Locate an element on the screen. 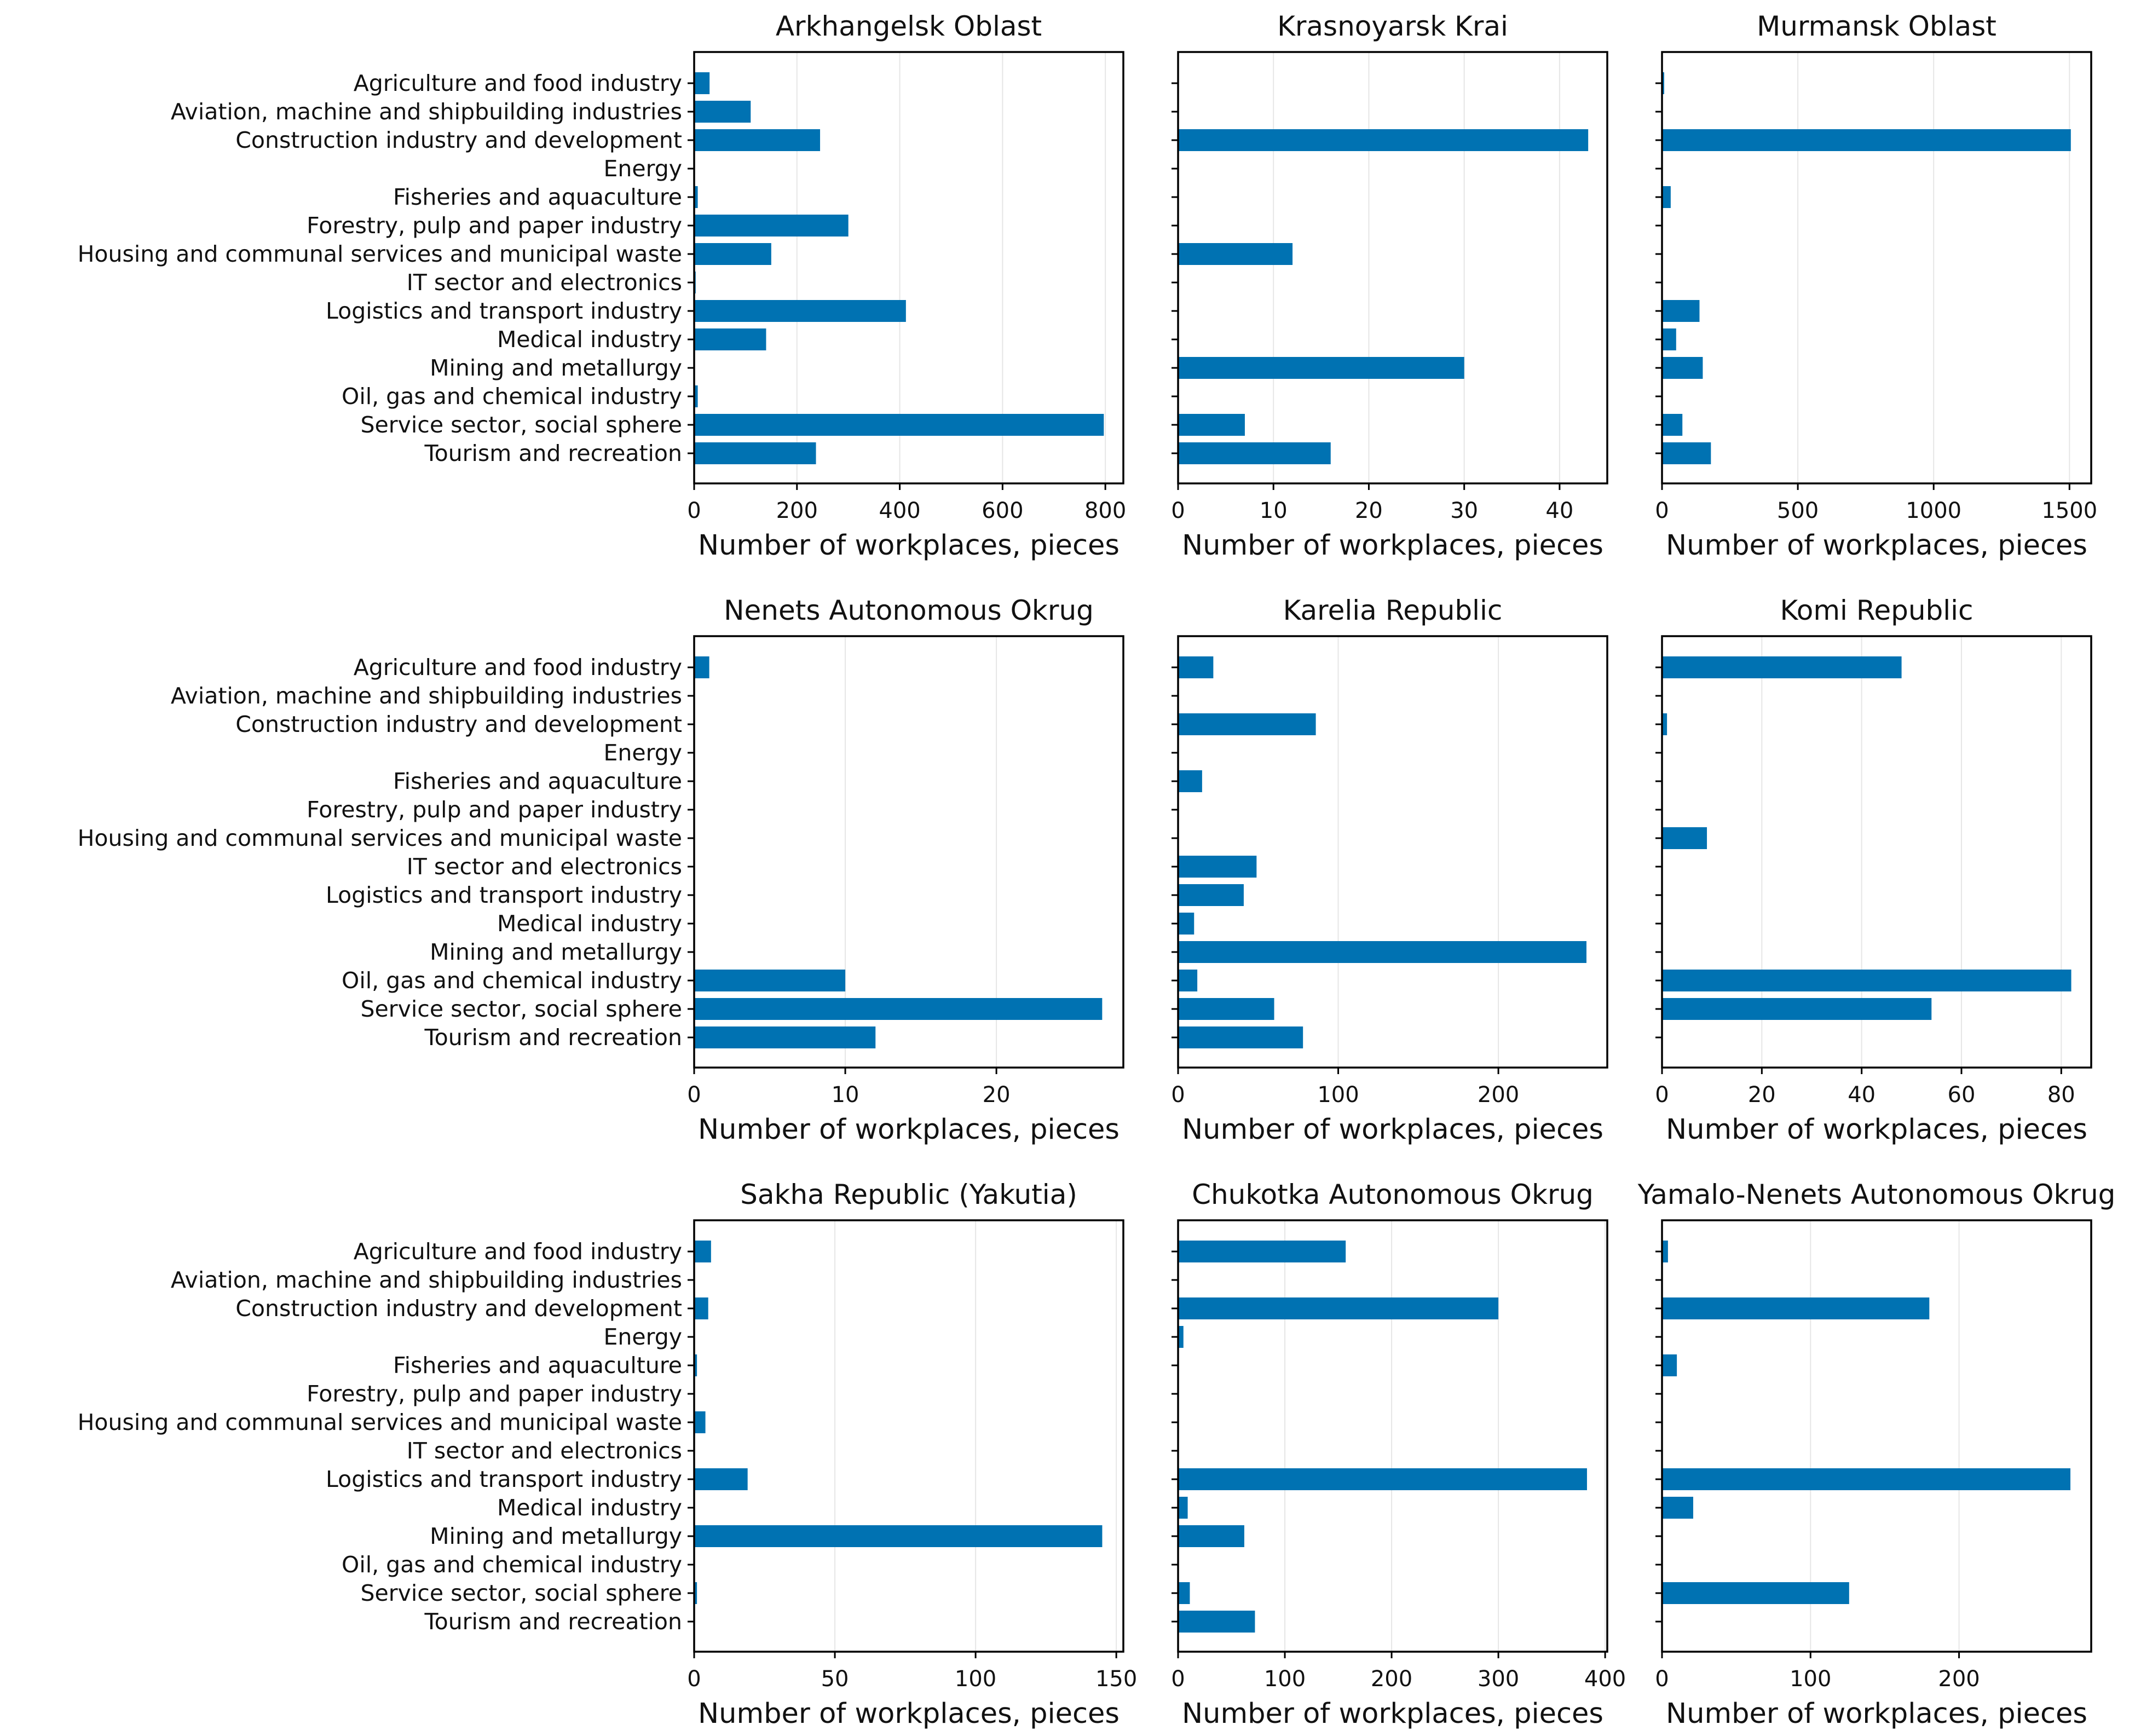  panel-title: Sakha Republic (Yakutia) is located at coordinates (909, 1194).